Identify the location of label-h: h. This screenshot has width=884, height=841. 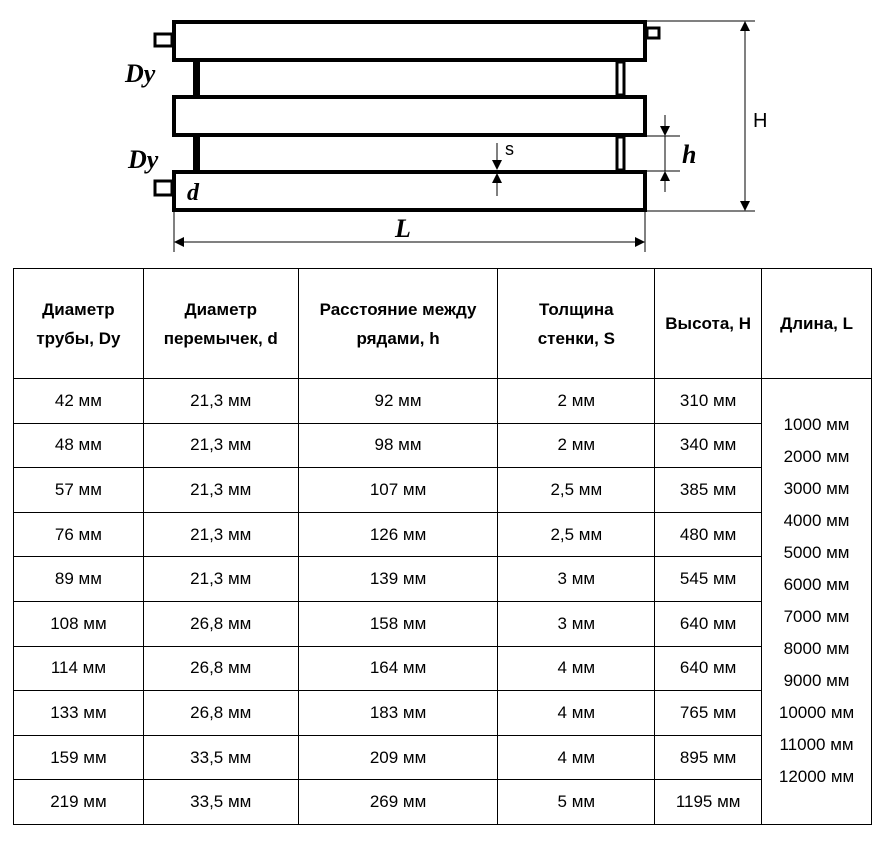
(689, 154).